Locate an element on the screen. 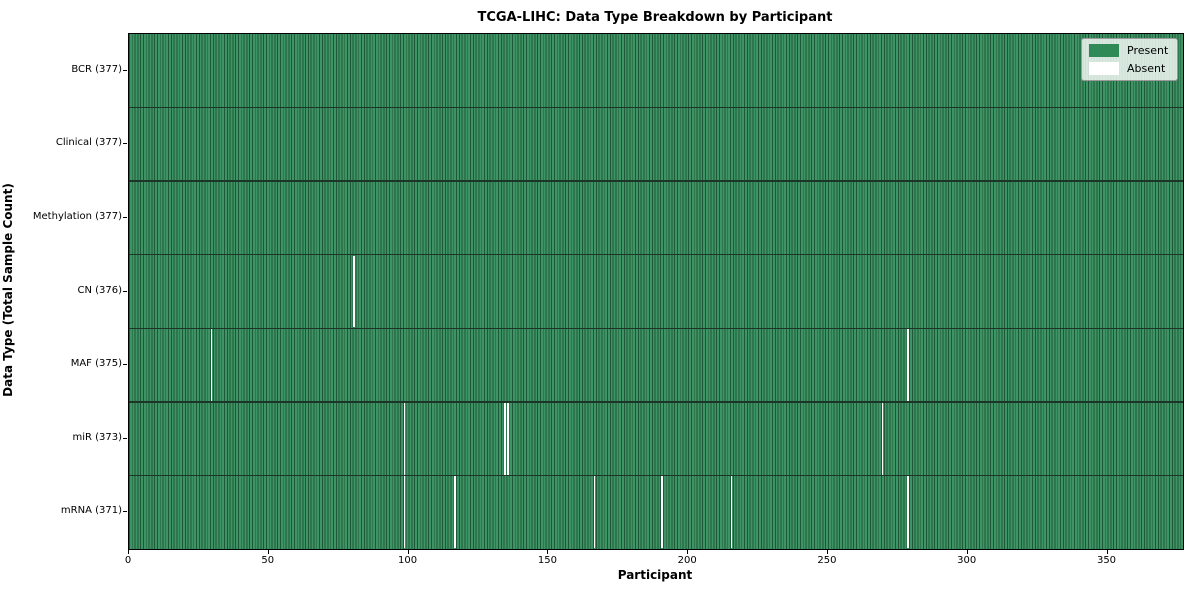 Image resolution: width=1200 pixels, height=600 pixels. x-tick-label-200: 200 is located at coordinates (687, 560).